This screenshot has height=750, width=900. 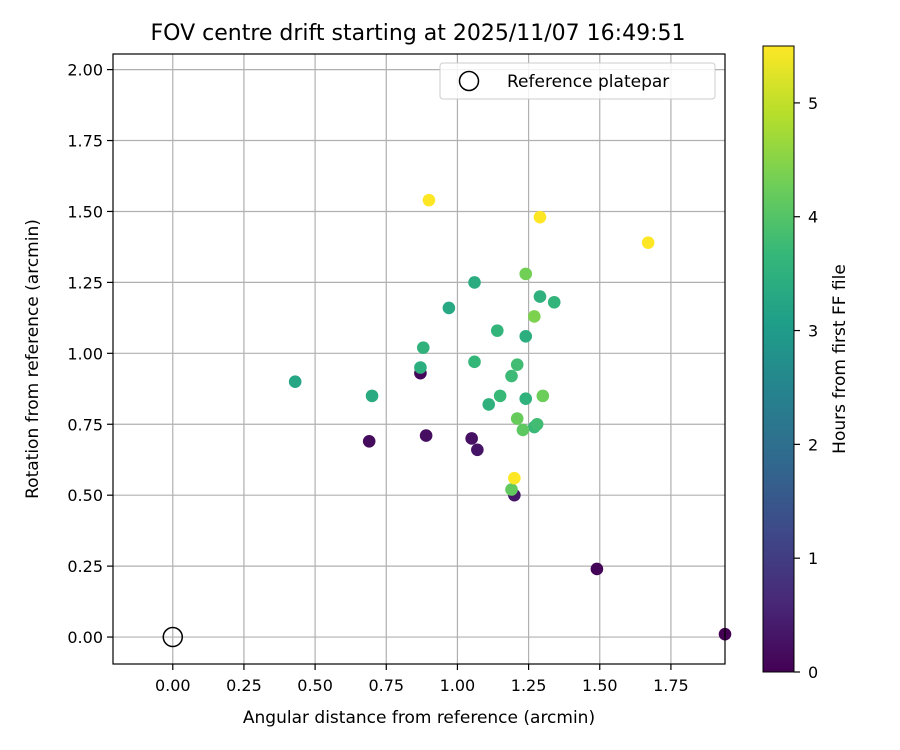 What do you see at coordinates (600, 685) in the screenshot?
I see `x-tick-label: 1.50` at bounding box center [600, 685].